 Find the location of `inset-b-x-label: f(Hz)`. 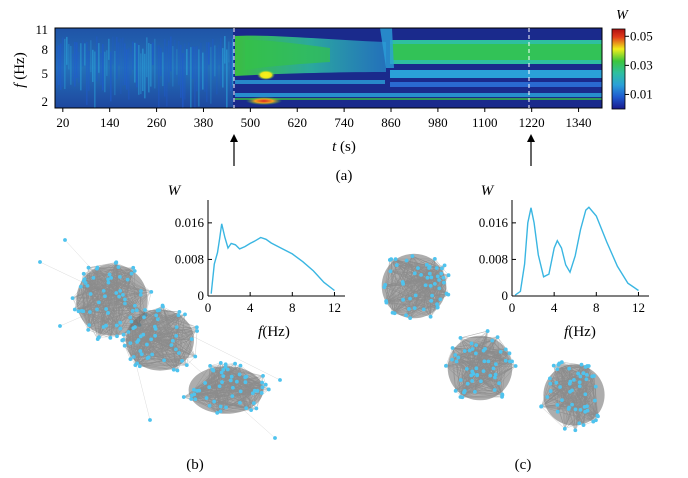

inset-b-x-label: f(Hz) is located at coordinates (274, 332).